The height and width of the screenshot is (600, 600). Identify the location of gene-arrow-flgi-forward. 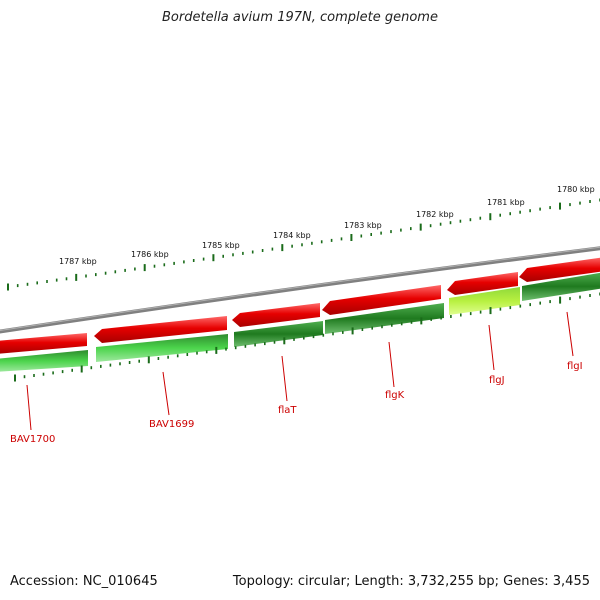
(559, 269).